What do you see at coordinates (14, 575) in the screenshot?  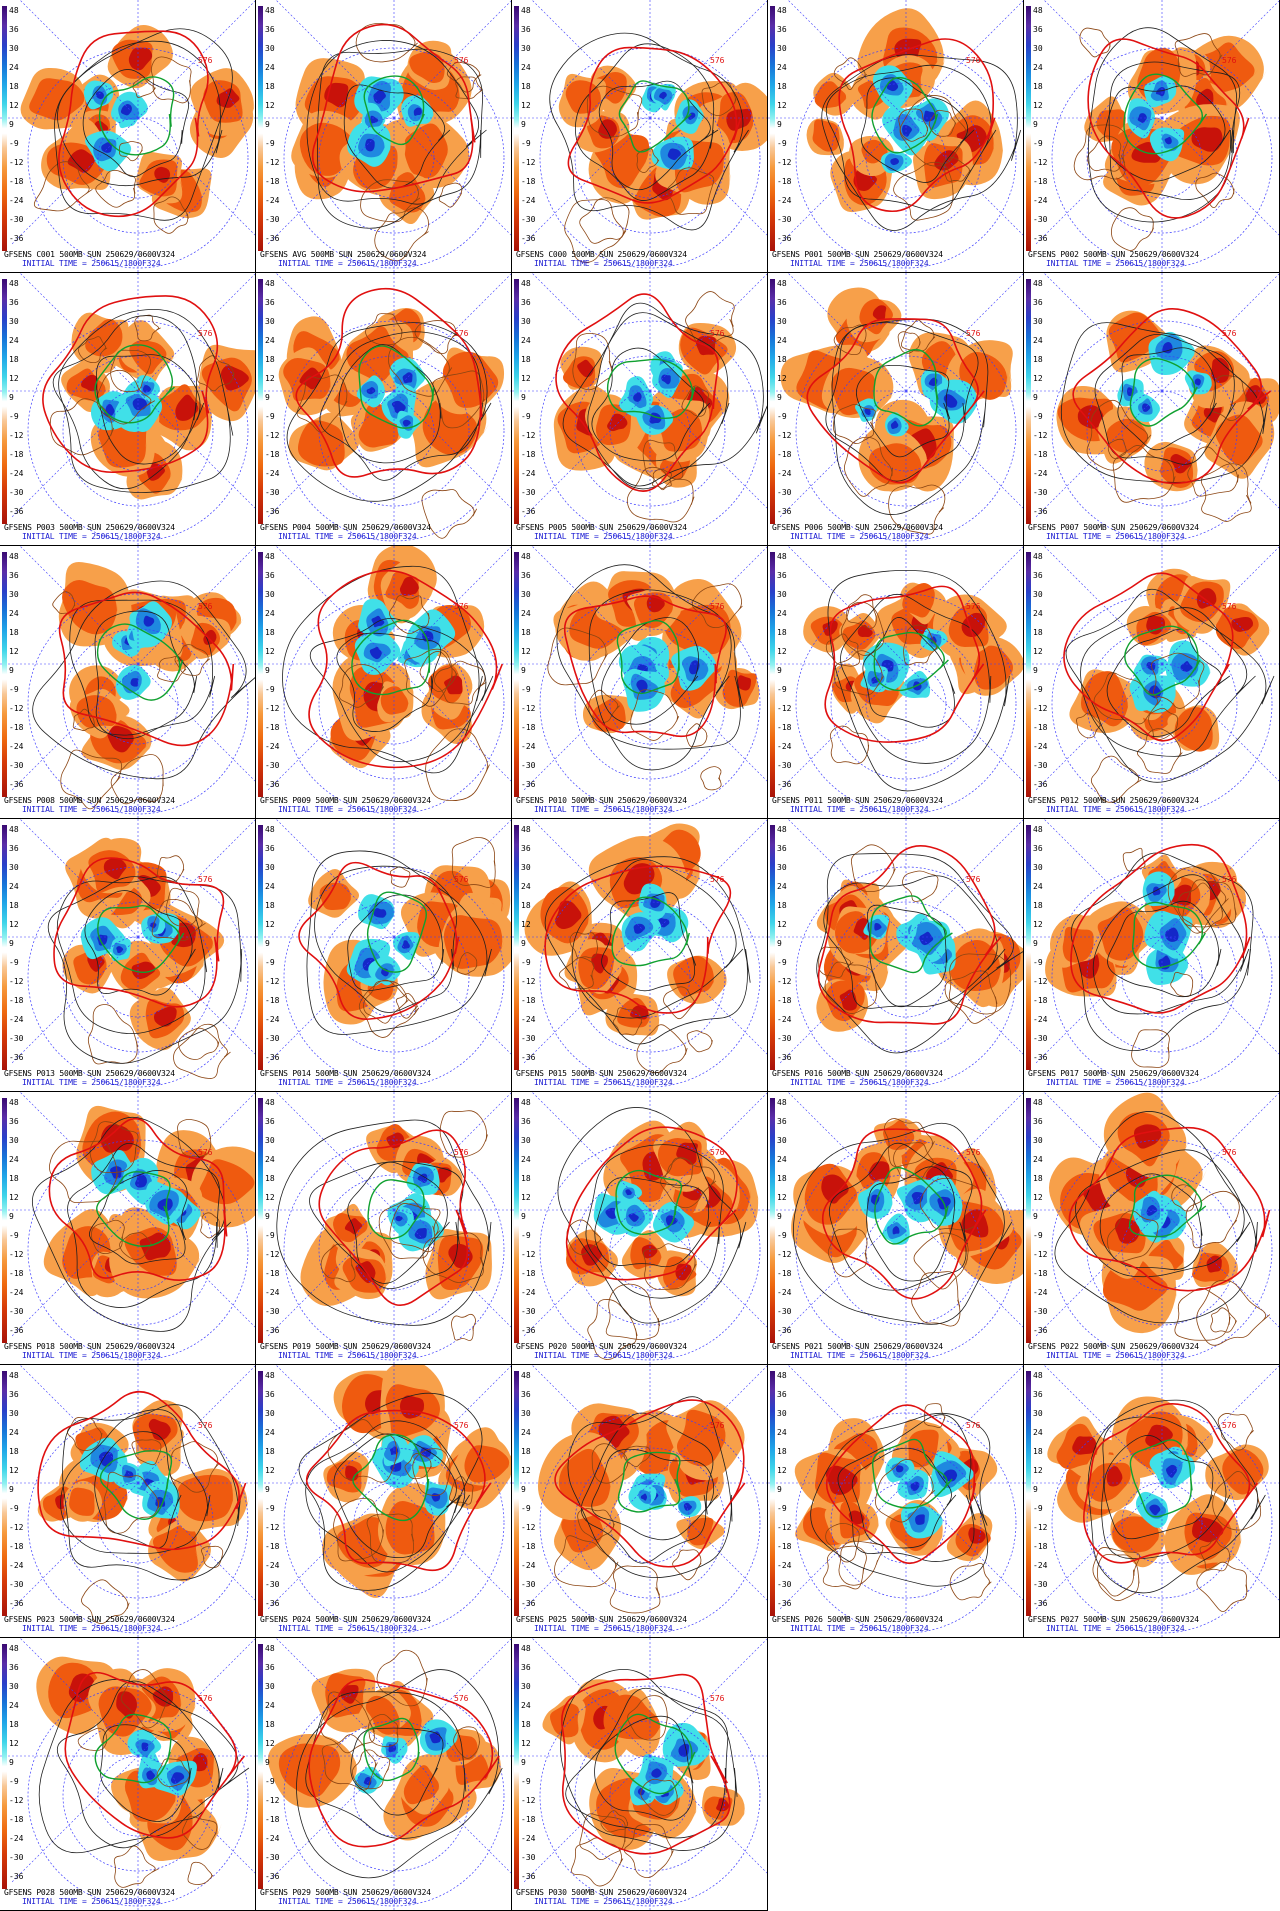 I see `colorbar-tick-label: 36` at bounding box center [14, 575].